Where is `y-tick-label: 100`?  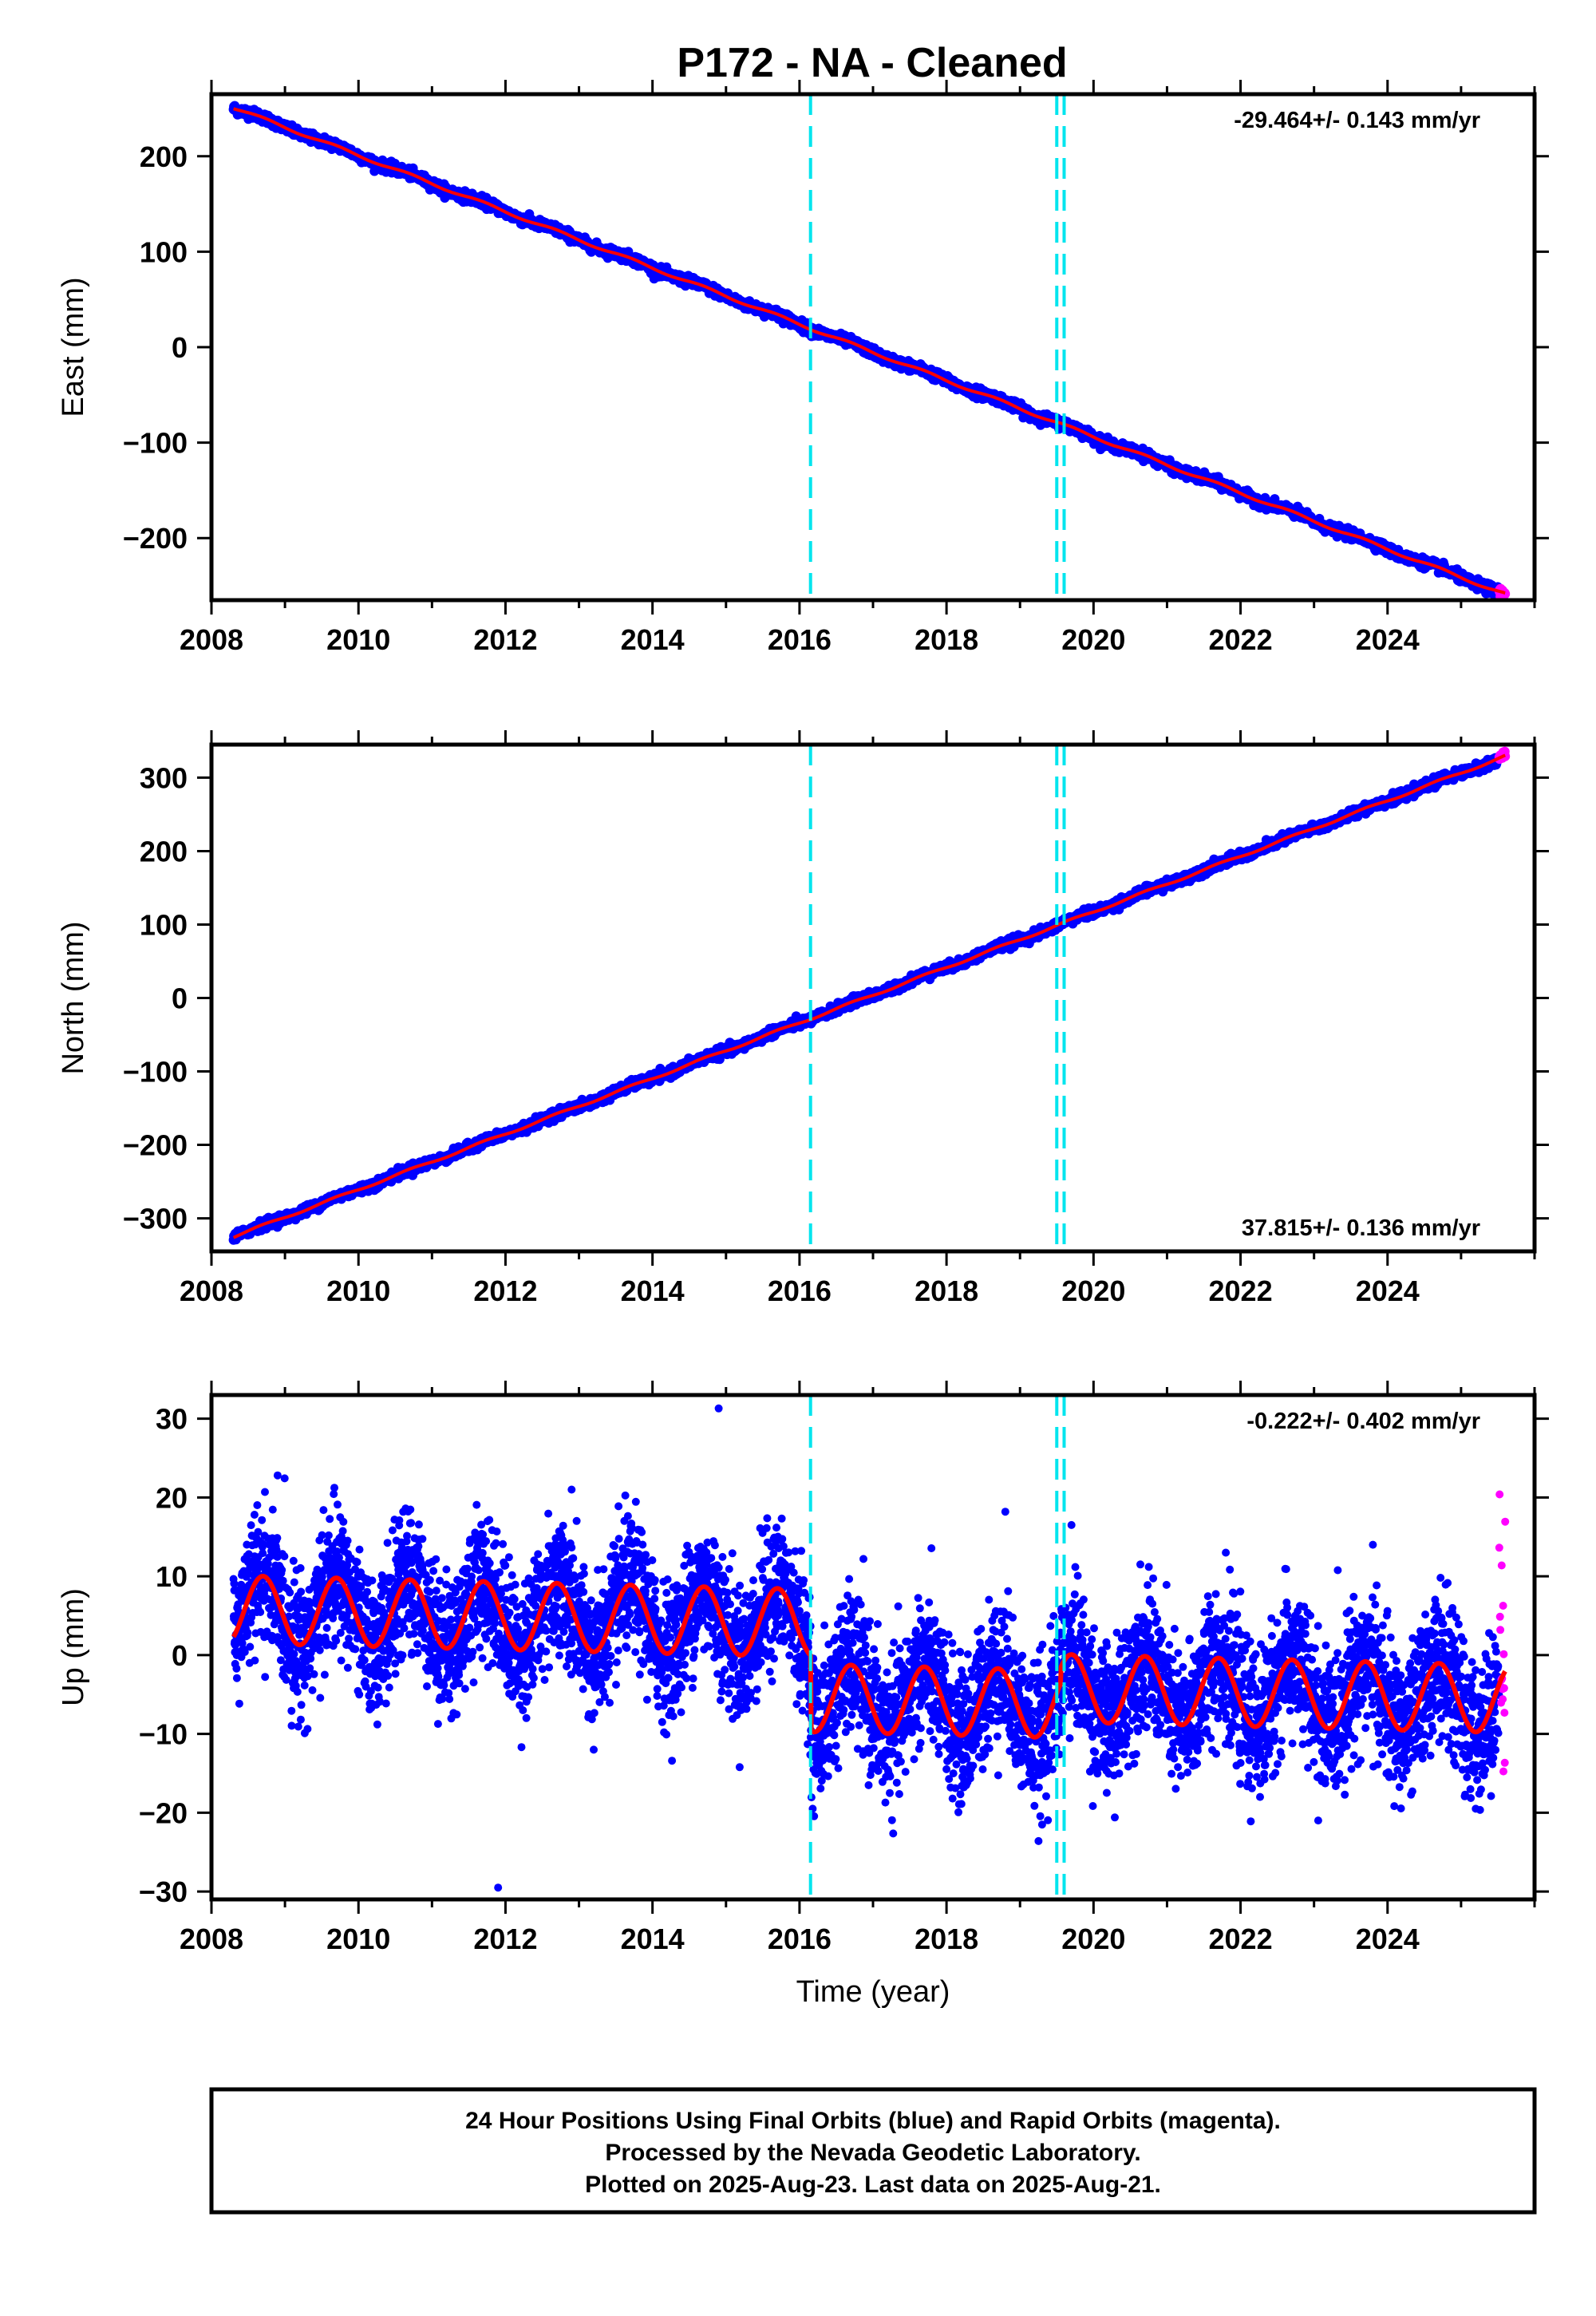
y-tick-label: 100 is located at coordinates (164, 251).